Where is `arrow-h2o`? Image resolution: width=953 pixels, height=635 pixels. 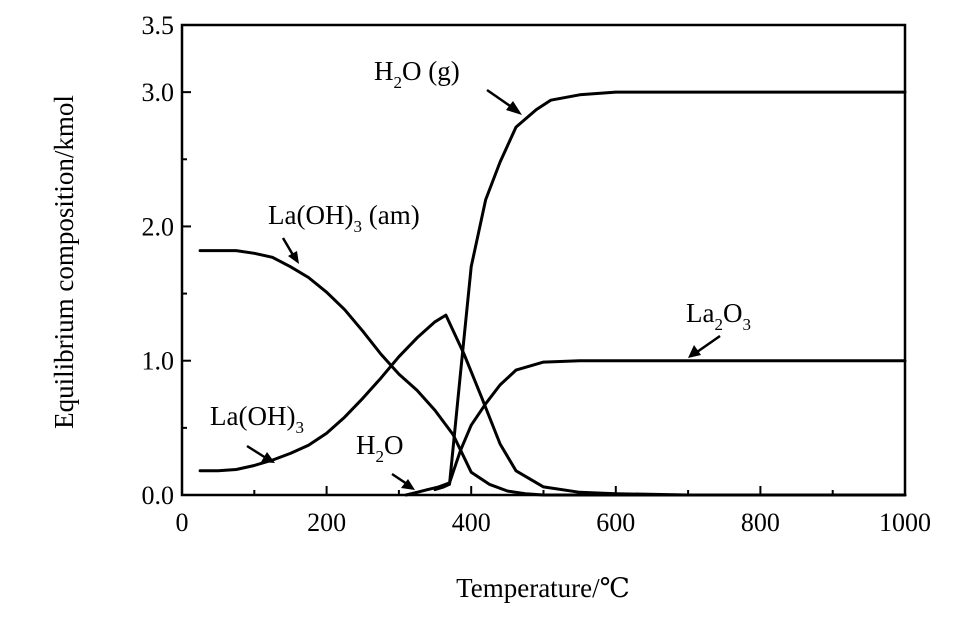 arrow-h2o is located at coordinates (403, 481).